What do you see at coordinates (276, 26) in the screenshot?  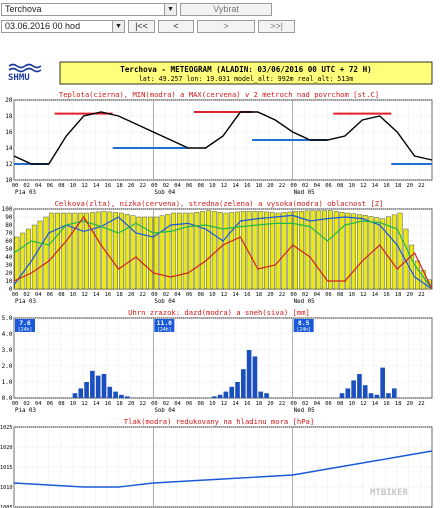 I see `last-button: >>|` at bounding box center [276, 26].